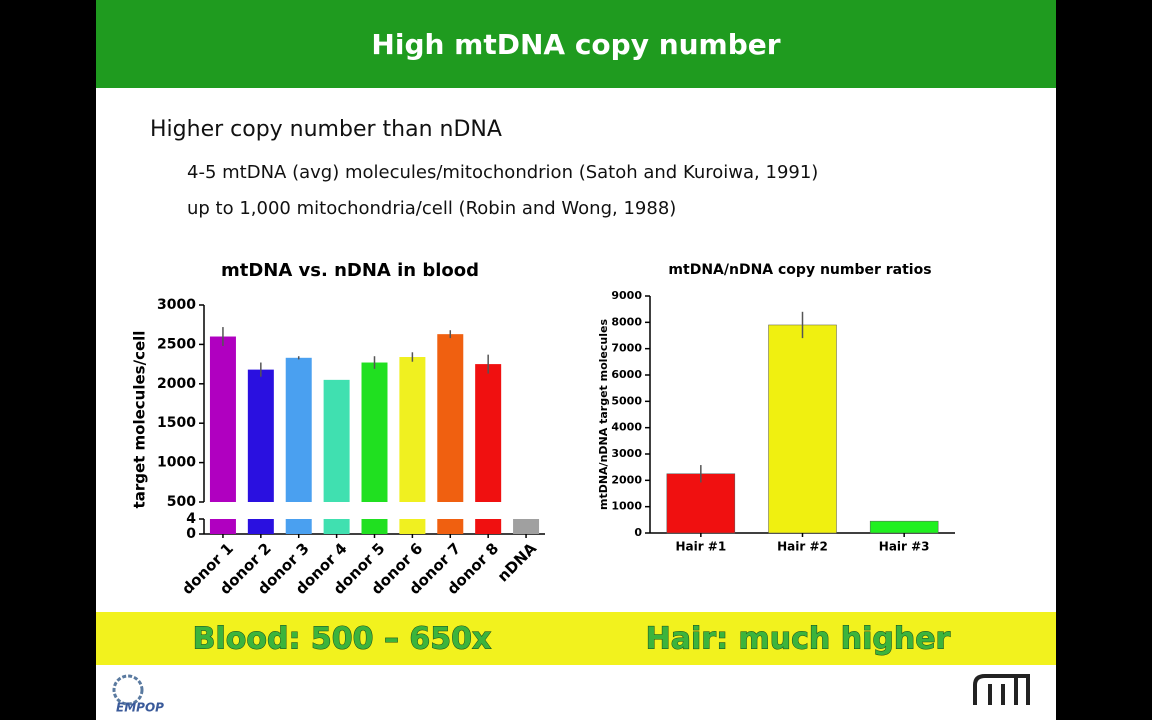 This screenshot has height=720, width=1152. What do you see at coordinates (626, 321) in the screenshot?
I see `y-tick-label: 8000` at bounding box center [626, 321].